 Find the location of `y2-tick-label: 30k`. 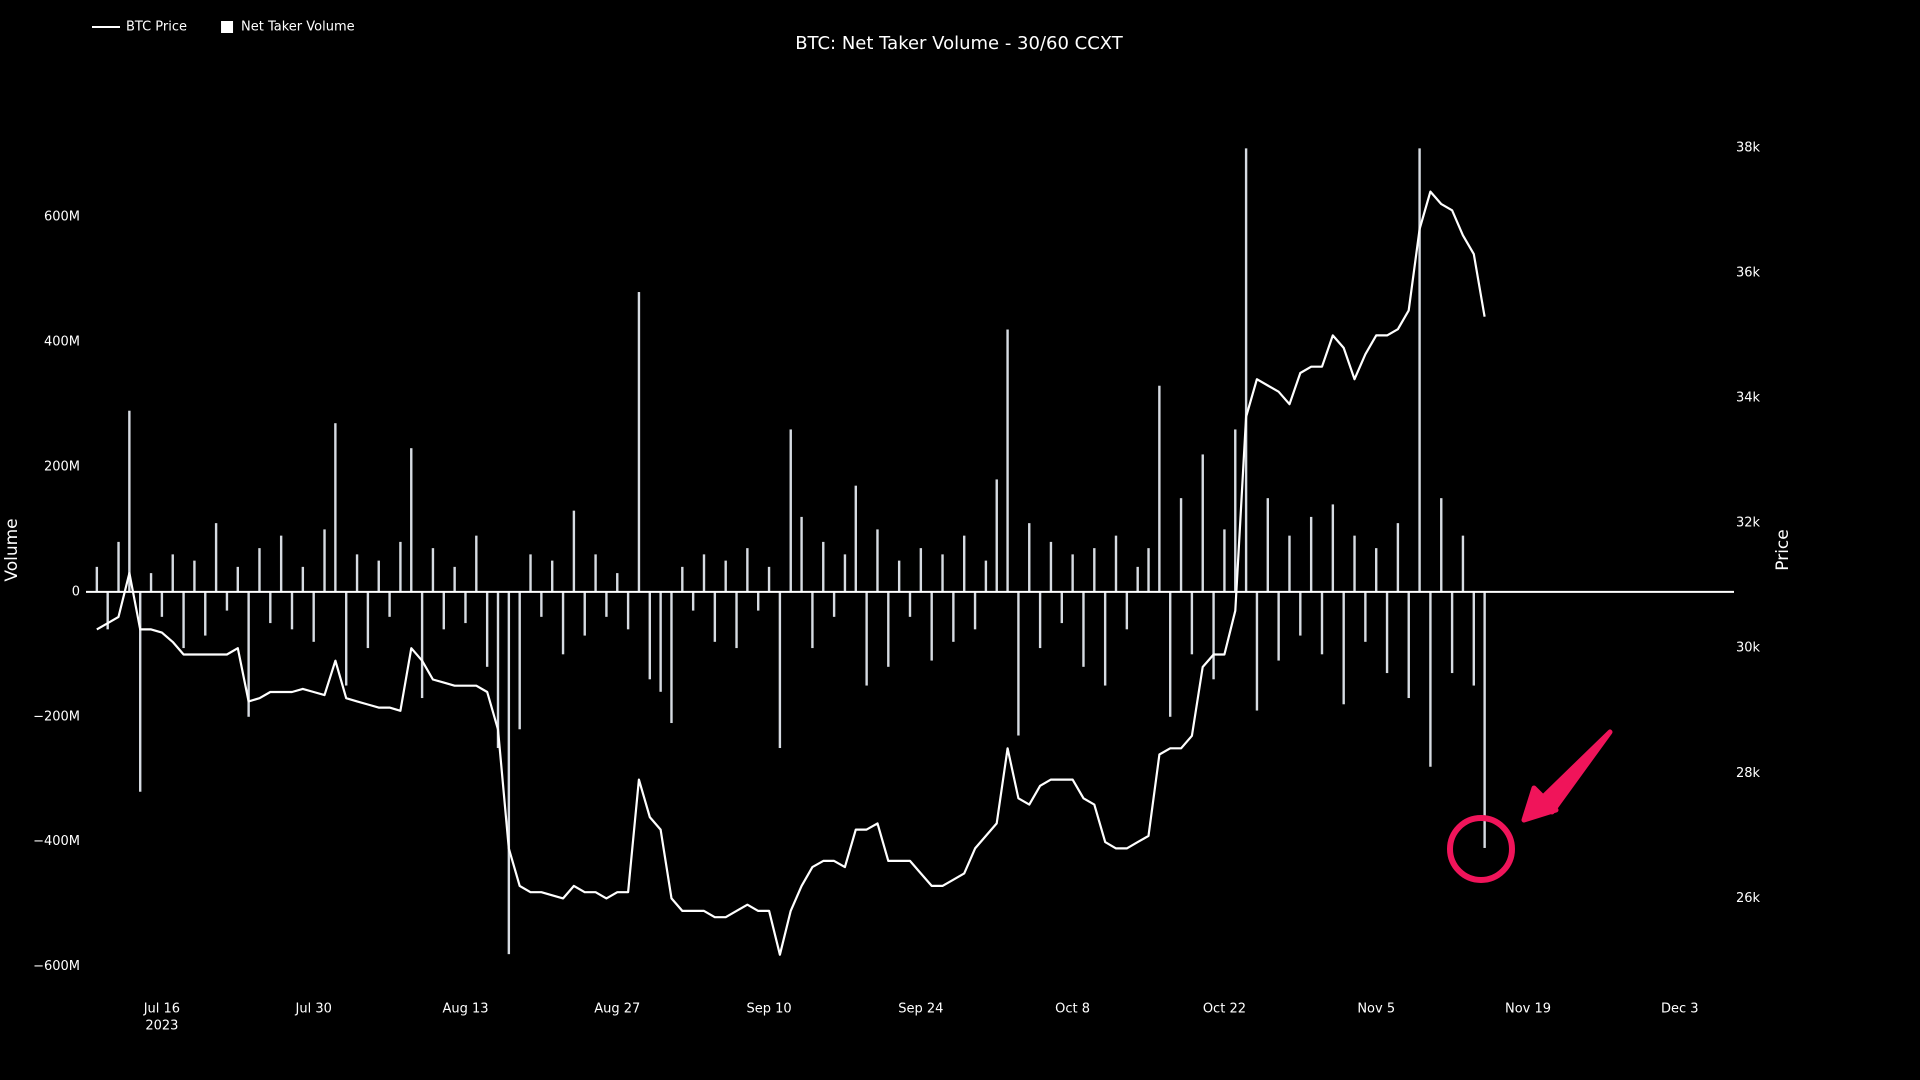

y2-tick-label: 30k is located at coordinates (1748, 648).